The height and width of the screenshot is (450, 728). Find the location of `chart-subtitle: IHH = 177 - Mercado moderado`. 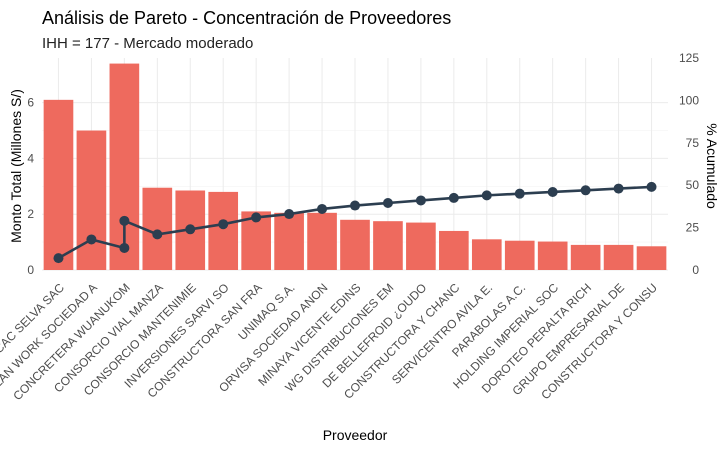

chart-subtitle: IHH = 177 - Mercado moderado is located at coordinates (147, 43).